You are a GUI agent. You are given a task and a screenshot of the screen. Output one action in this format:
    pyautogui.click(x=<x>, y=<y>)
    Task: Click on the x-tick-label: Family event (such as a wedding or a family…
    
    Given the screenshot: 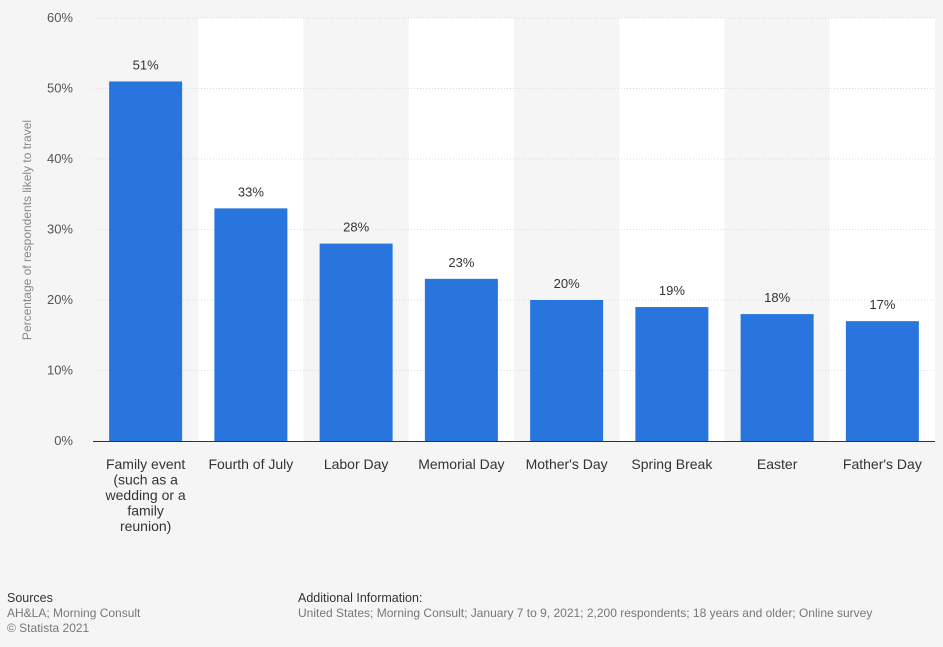 What is the action you would take?
    pyautogui.click(x=145, y=495)
    